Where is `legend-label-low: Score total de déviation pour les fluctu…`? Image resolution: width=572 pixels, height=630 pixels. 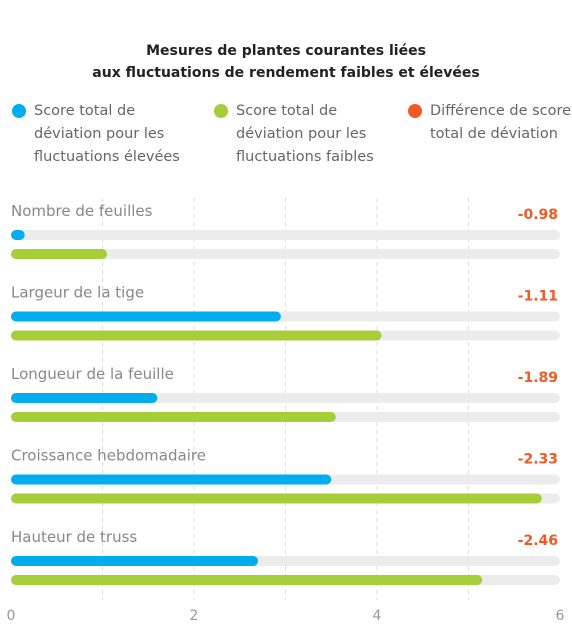
legend-label-low: Score total de déviation pour les fluctu… is located at coordinates (305, 134).